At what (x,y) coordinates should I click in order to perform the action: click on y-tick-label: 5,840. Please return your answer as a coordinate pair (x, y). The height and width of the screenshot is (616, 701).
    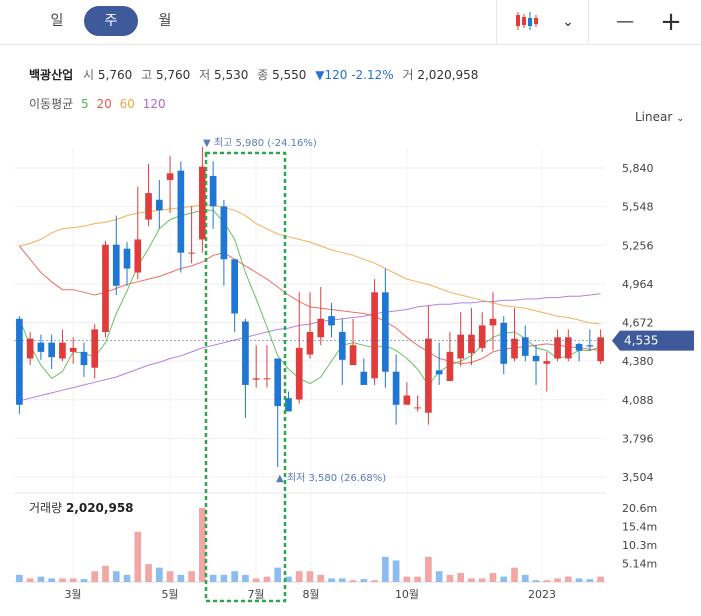
    Looking at the image, I should click on (638, 168).